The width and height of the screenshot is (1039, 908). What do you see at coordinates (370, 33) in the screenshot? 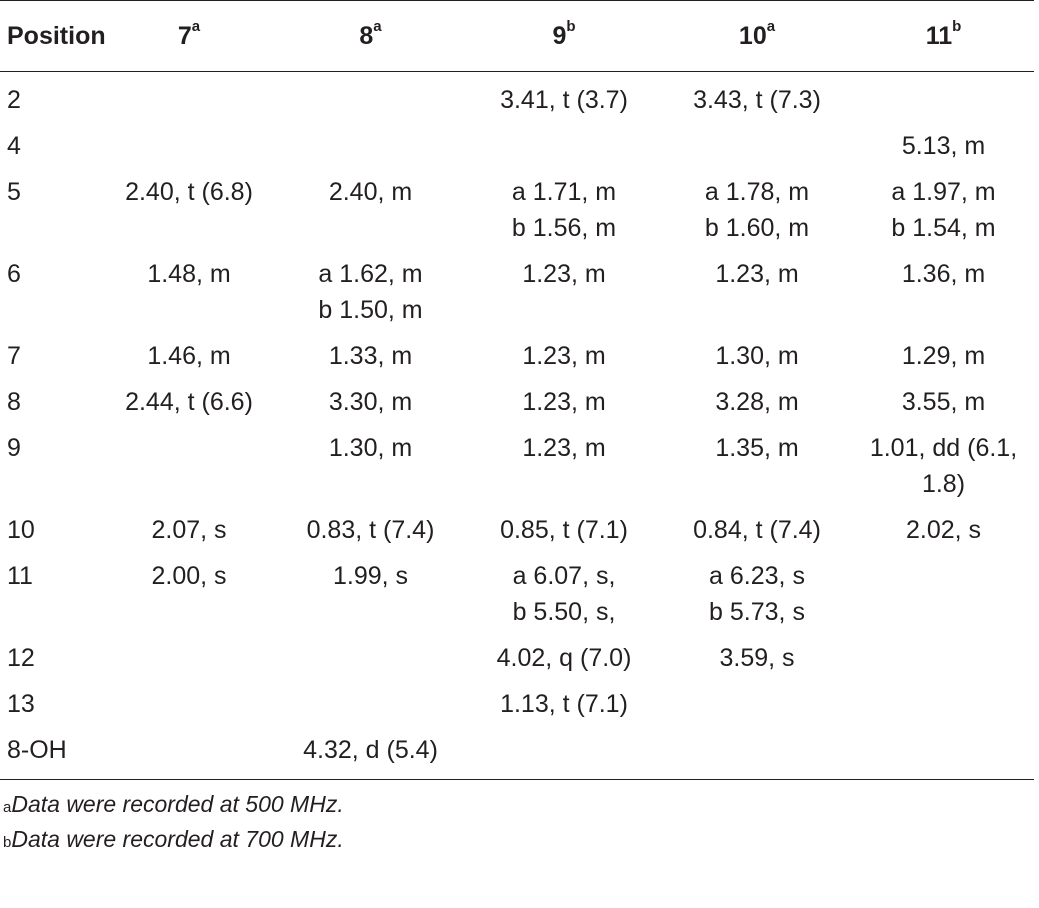
I see `header-compound-8: 8a` at bounding box center [370, 33].